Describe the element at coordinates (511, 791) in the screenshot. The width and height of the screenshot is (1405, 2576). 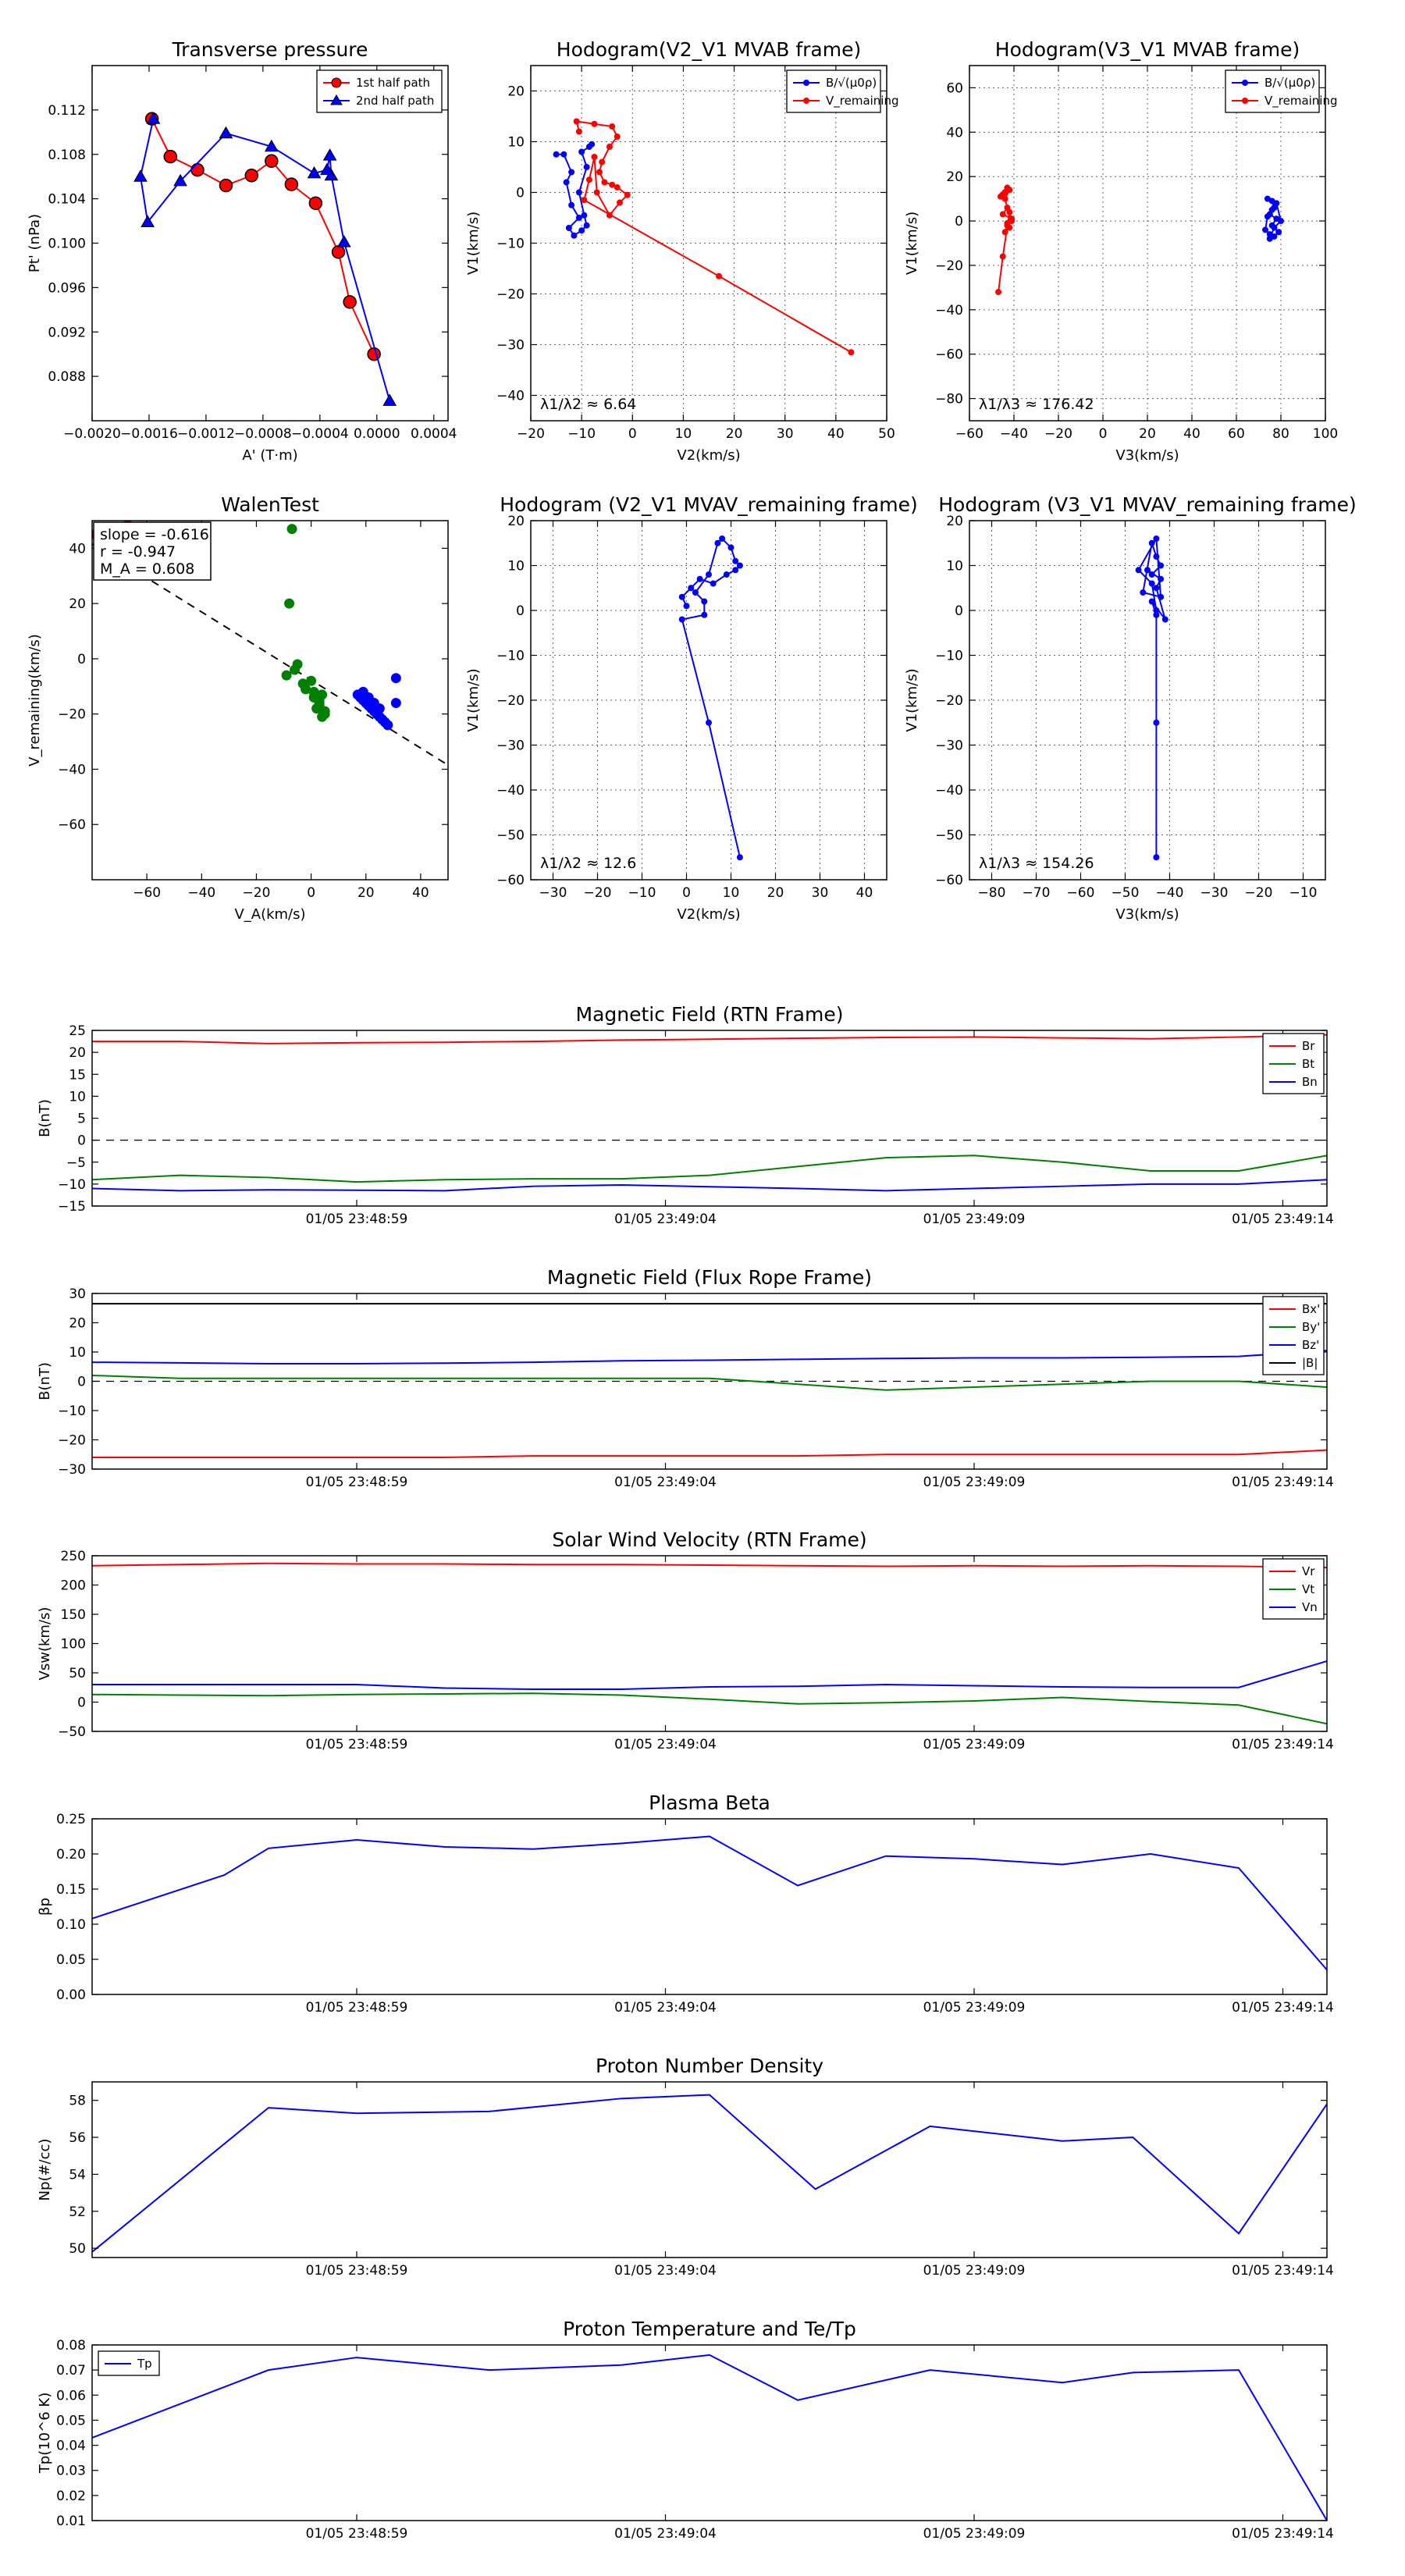
I see `y-tick-label: −40` at that location.